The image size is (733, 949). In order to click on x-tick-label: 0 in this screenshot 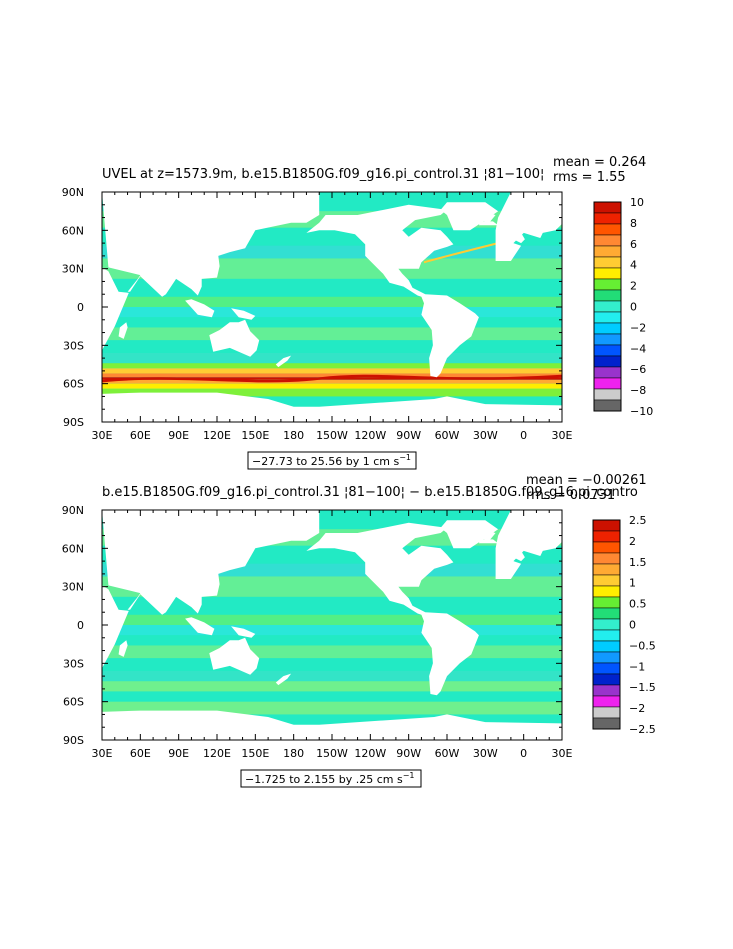, I will do `click(523, 435)`.